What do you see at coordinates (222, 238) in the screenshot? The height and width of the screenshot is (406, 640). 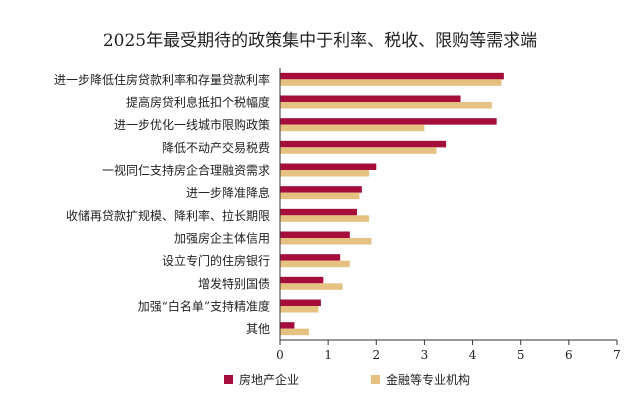 I see `category-label: 加强房企主体信用` at bounding box center [222, 238].